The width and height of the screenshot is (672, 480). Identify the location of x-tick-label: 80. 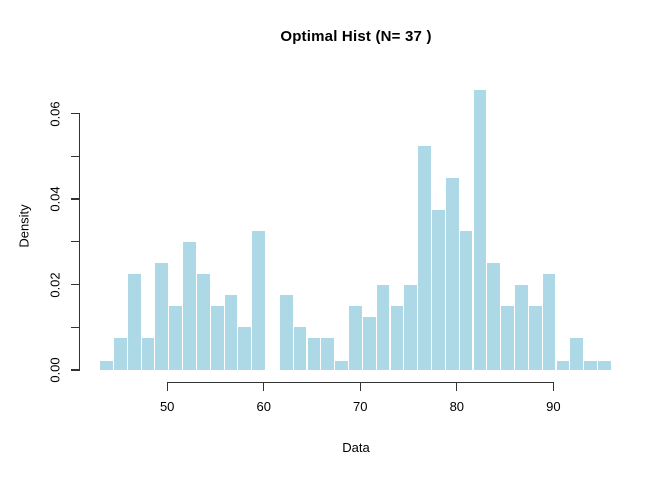
(457, 406).